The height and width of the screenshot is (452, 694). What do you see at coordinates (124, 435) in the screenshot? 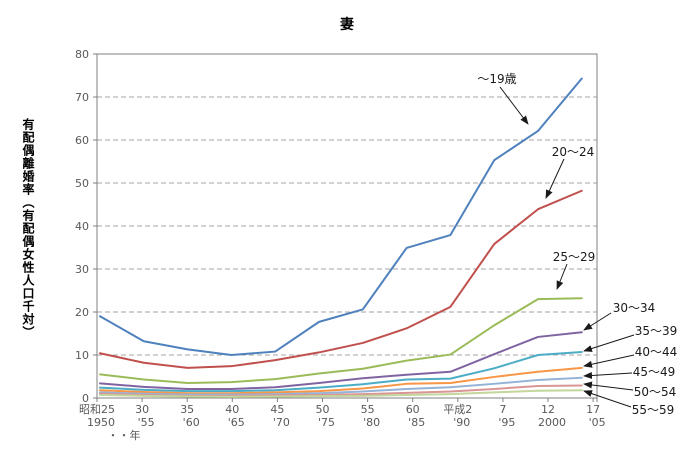
I see `x-axis-note: ・・年` at bounding box center [124, 435].